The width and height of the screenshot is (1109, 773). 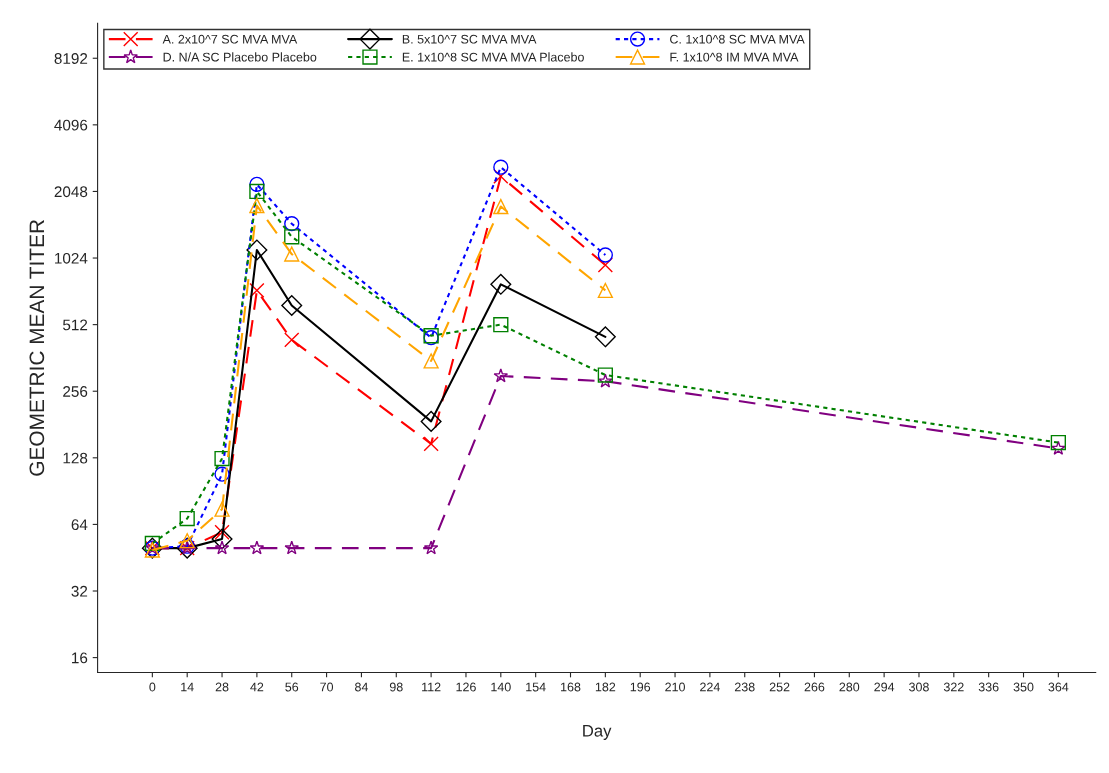 I want to click on y-tick-label: 128, so click(x=75, y=458).